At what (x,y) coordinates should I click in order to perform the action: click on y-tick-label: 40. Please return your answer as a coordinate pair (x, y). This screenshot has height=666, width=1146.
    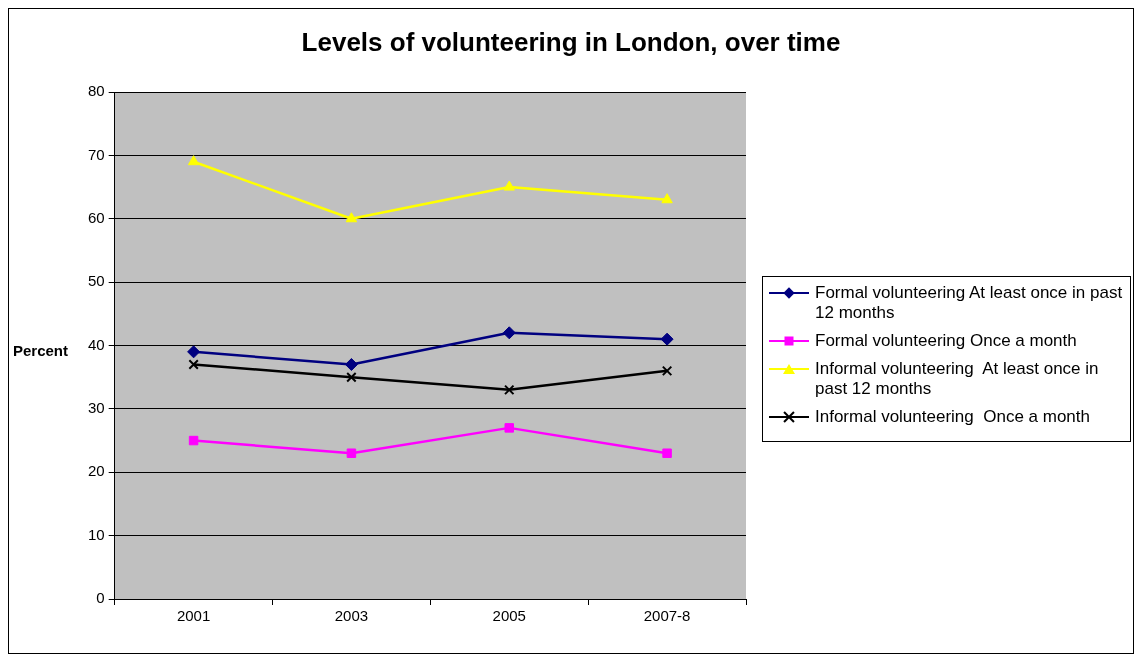
    Looking at the image, I should click on (96, 344).